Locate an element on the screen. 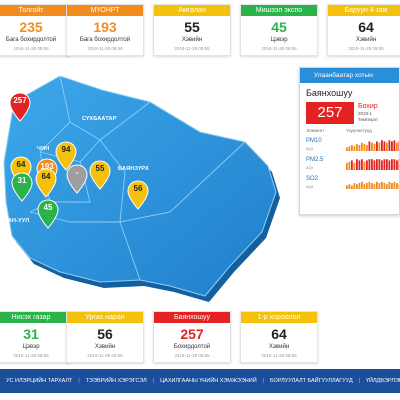  marker-value: 64 is located at coordinates (21, 164).